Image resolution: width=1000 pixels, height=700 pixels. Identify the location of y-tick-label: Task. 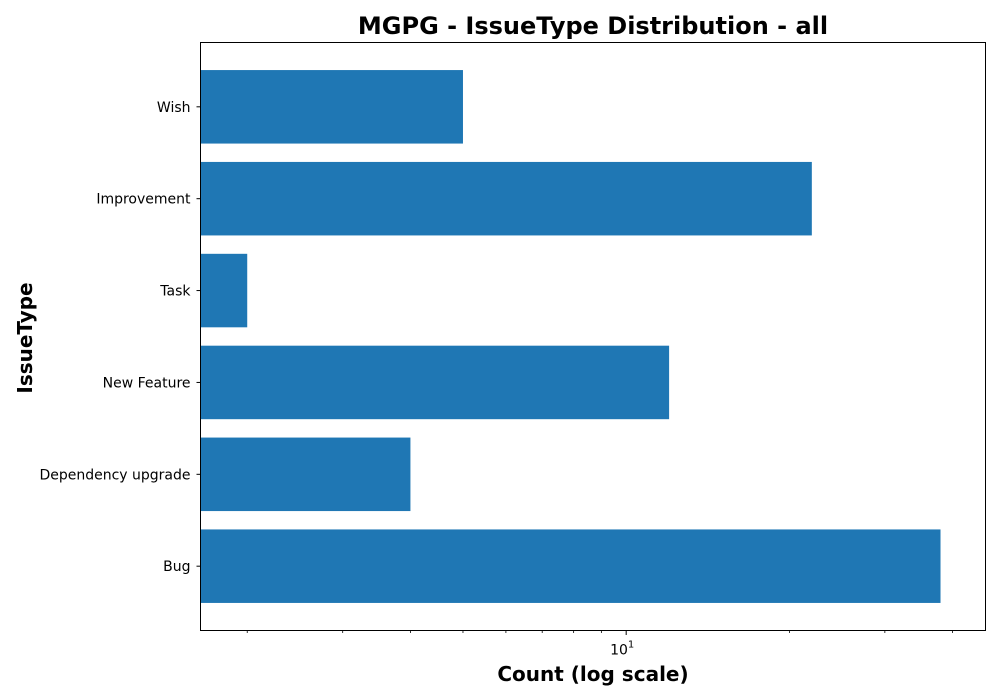
(175, 292).